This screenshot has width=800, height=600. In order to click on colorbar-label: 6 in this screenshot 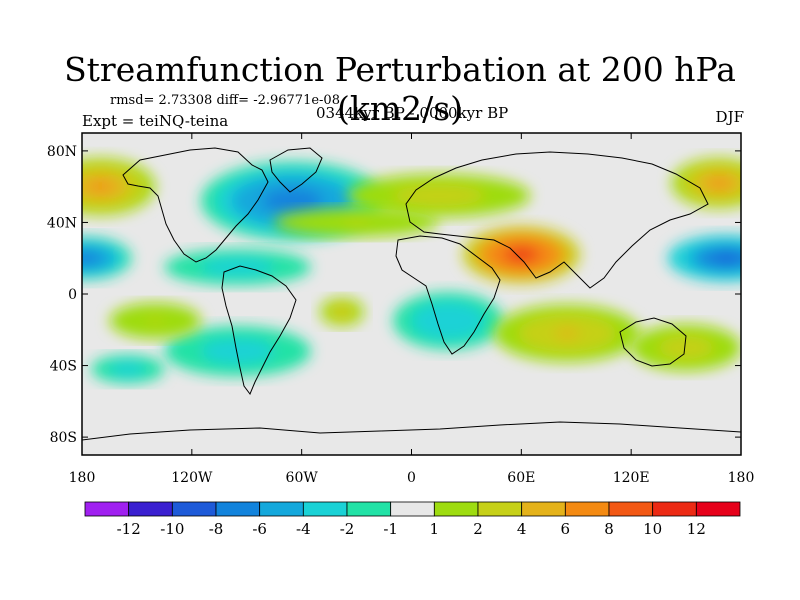, I will do `click(566, 529)`.